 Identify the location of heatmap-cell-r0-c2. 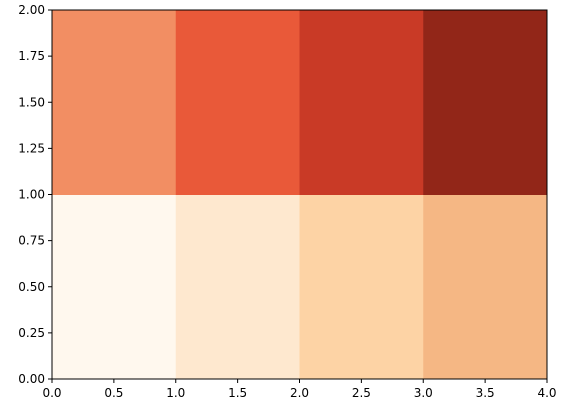
(361, 287).